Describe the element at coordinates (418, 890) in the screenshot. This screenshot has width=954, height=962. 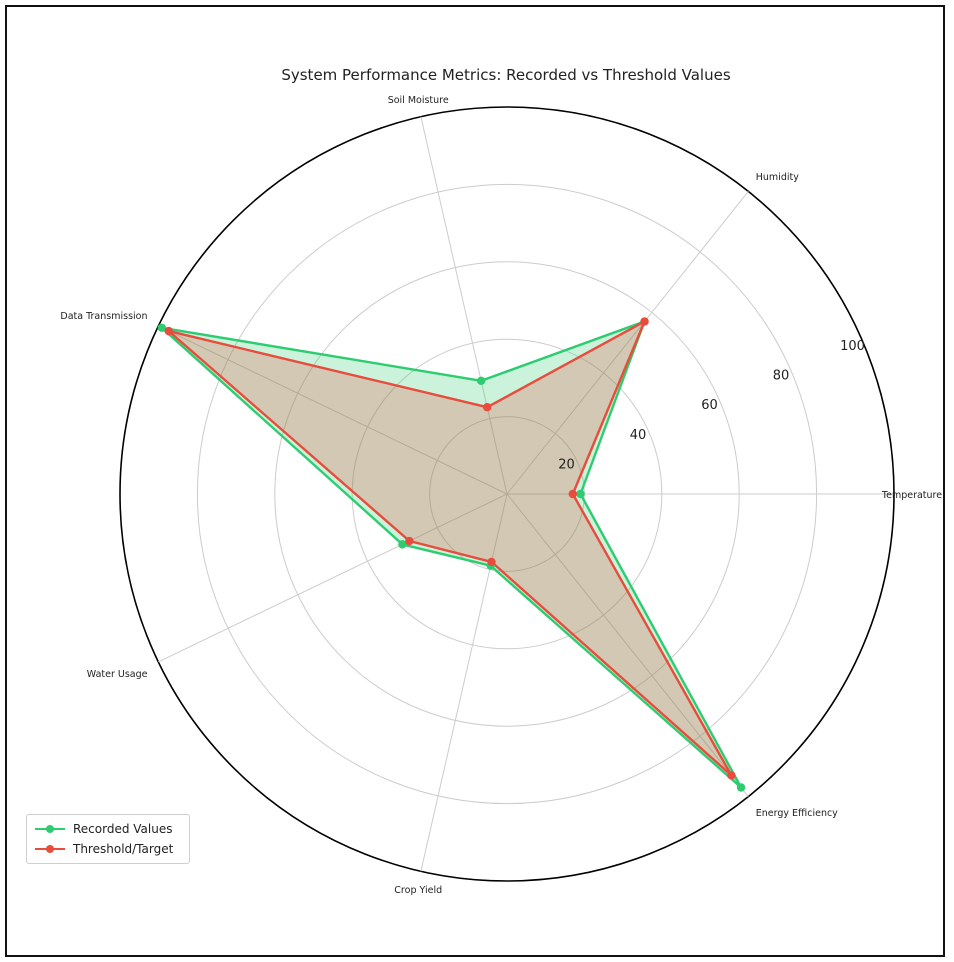
I see `category-label-5: Crop Yield` at that location.